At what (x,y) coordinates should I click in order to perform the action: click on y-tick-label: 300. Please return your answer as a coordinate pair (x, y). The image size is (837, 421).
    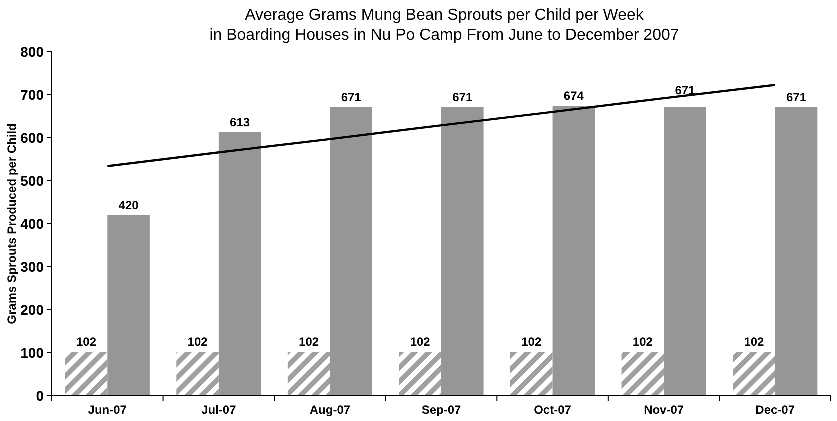
    Looking at the image, I should click on (32, 266).